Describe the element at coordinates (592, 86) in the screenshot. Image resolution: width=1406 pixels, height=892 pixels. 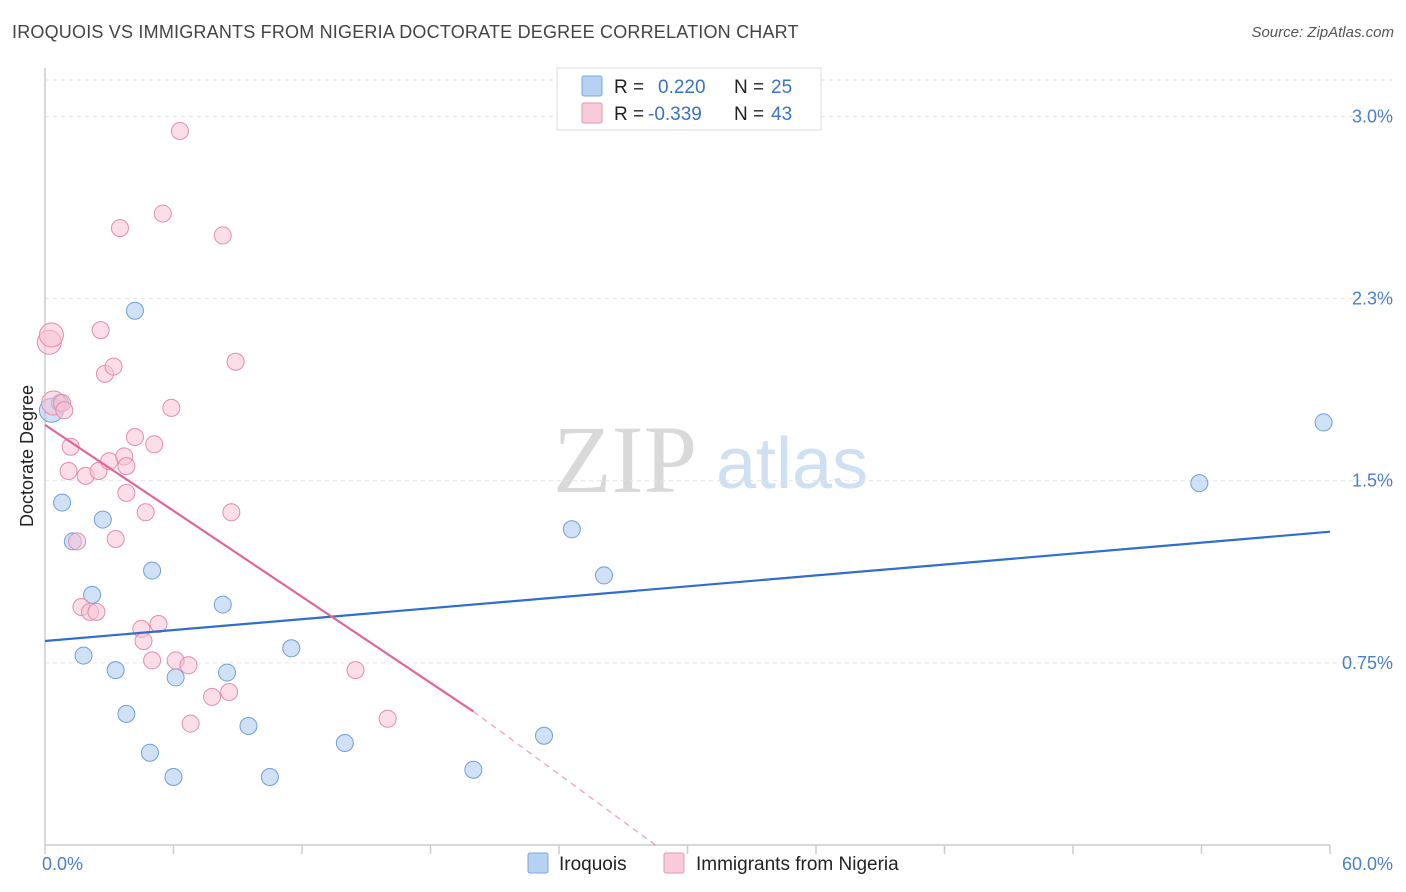
I see `legend-swatch-iroquois` at that location.